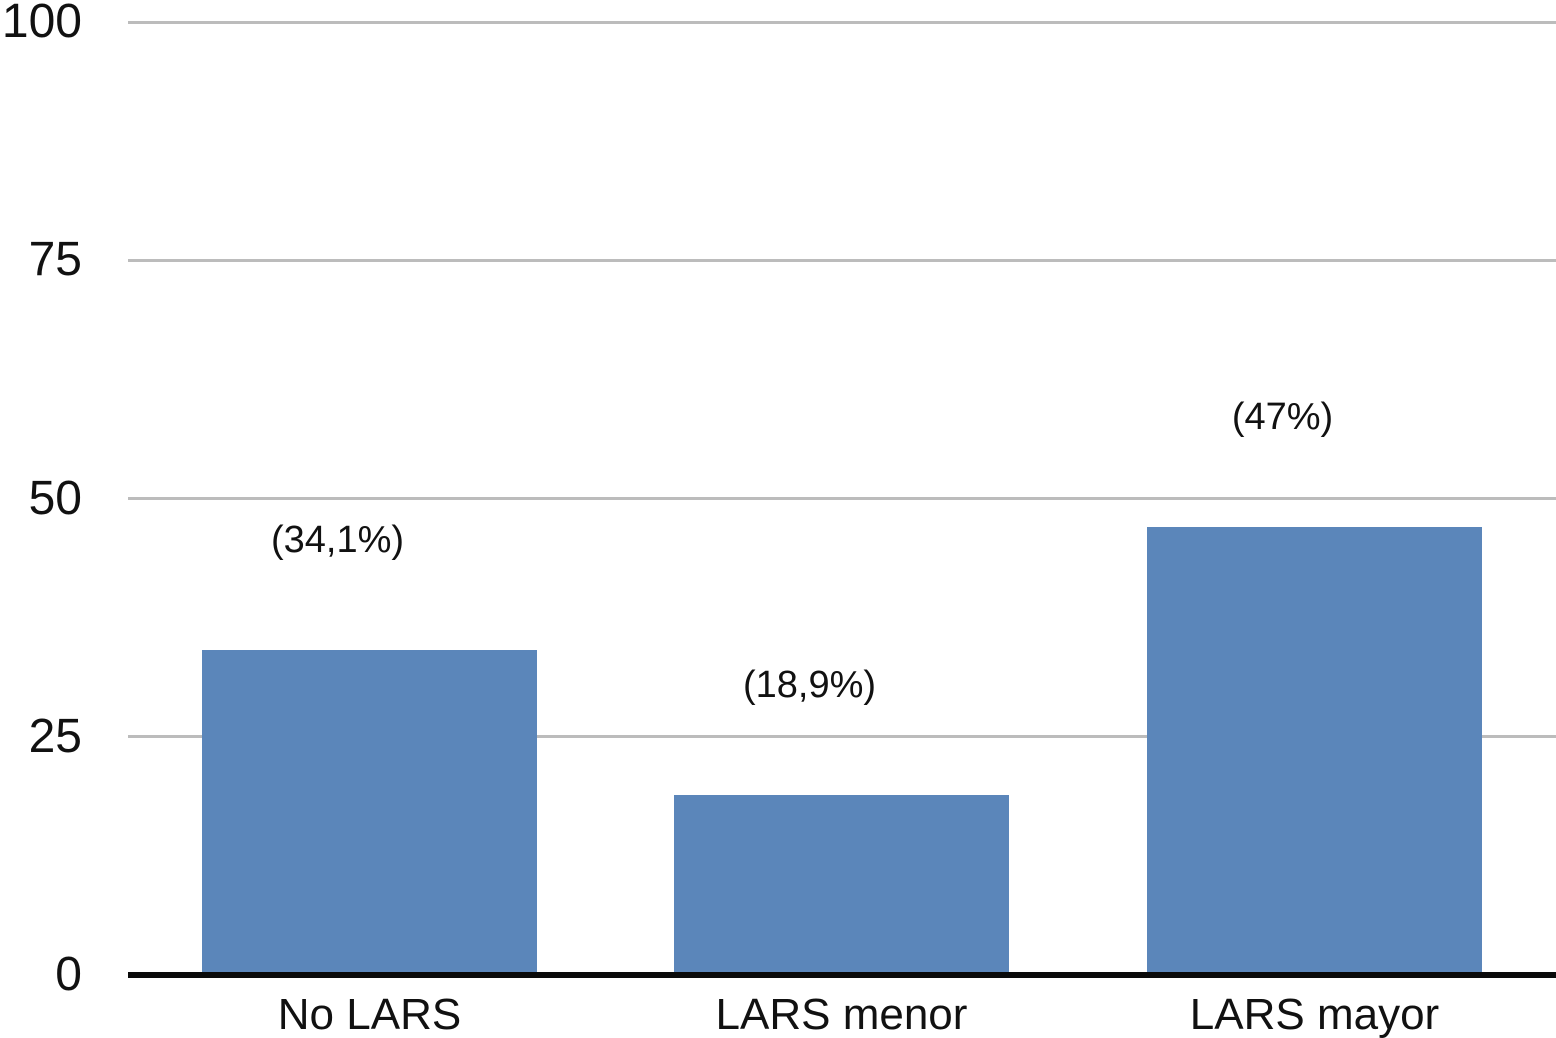 This screenshot has width=1556, height=1038. Describe the element at coordinates (55, 260) in the screenshot. I see `y-tick-label-75: 75` at that location.